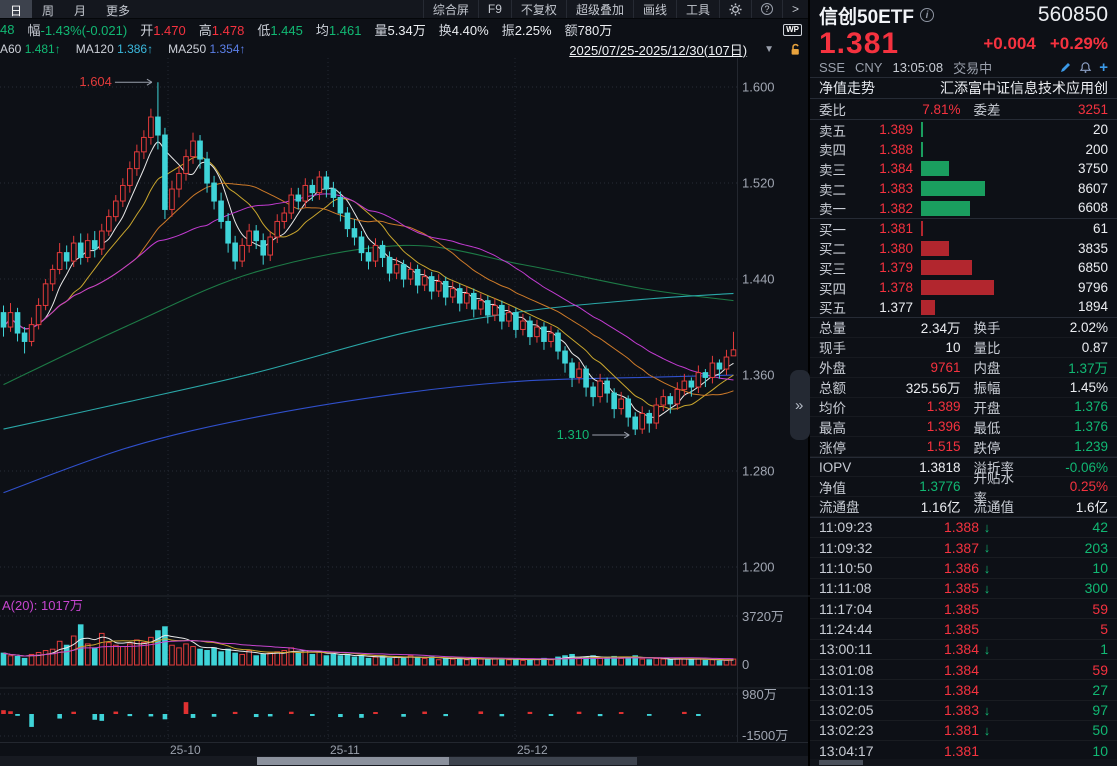 This screenshot has height=766, width=1117. What do you see at coordinates (450, 9) in the screenshot?
I see `menu-item-综合屏: 综合屏` at bounding box center [450, 9].